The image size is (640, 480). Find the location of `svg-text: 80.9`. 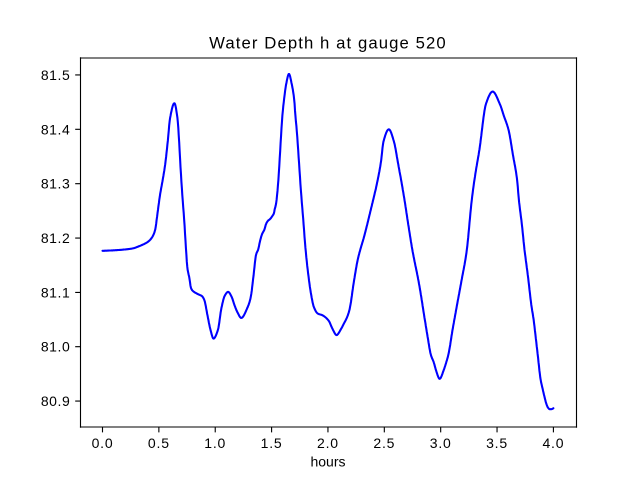

svg-text: 80.9 is located at coordinates (55, 401).